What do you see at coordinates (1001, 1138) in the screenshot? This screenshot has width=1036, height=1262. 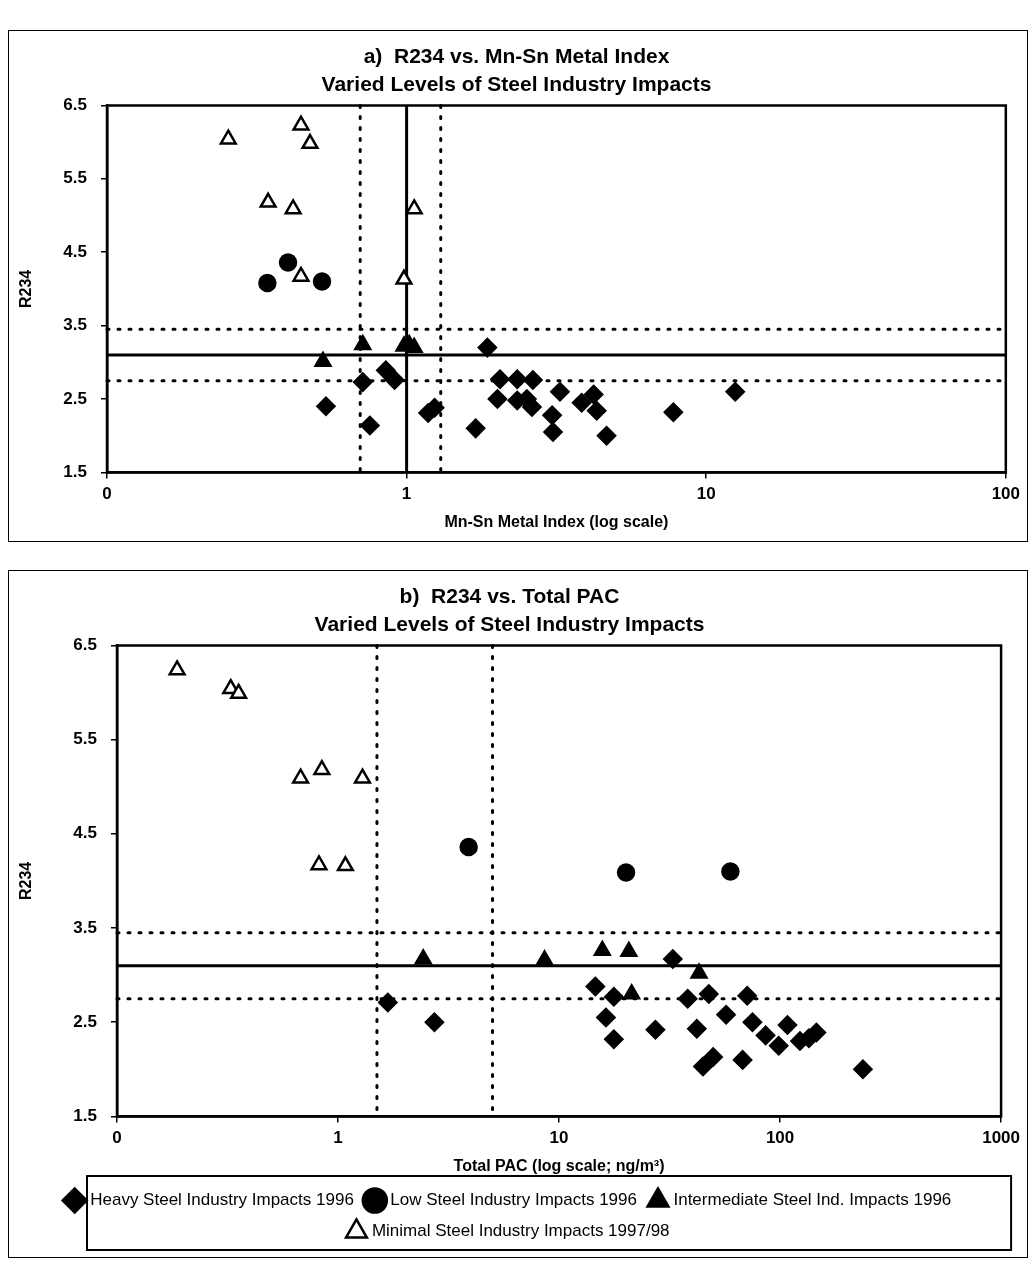 I see `x-tick-label: 1000` at bounding box center [1001, 1138].